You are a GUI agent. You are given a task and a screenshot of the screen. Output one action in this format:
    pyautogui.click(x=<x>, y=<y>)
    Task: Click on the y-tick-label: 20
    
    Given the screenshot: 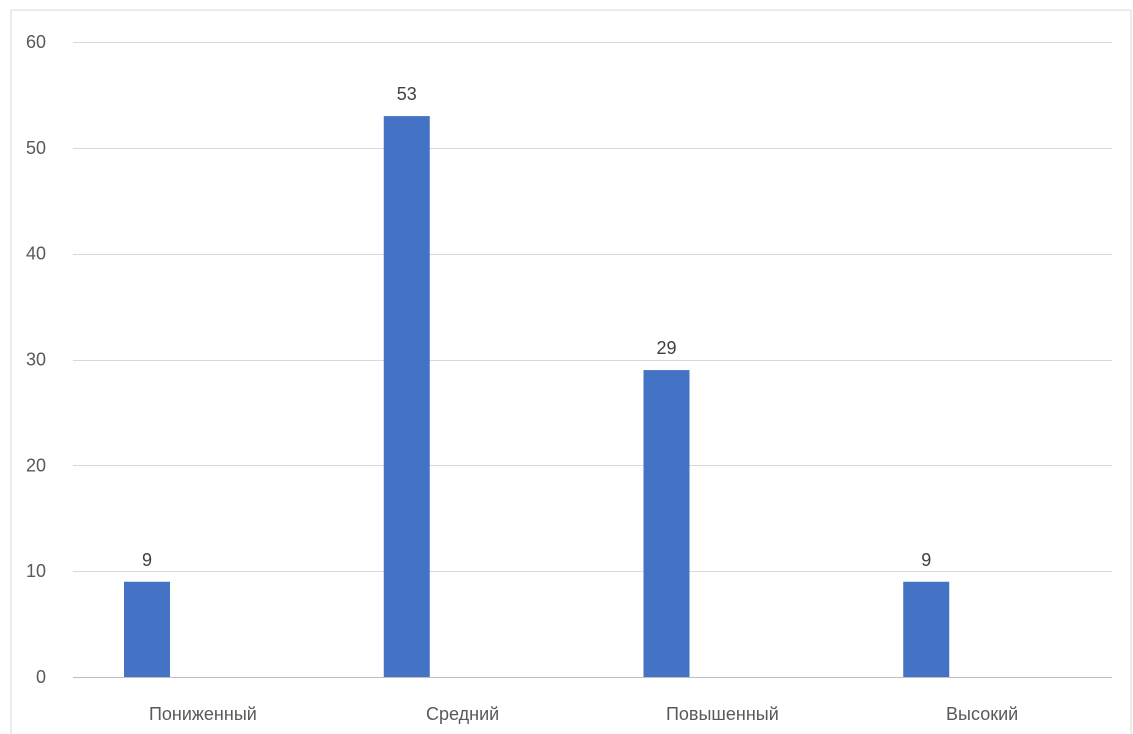 What is the action you would take?
    pyautogui.click(x=36, y=465)
    